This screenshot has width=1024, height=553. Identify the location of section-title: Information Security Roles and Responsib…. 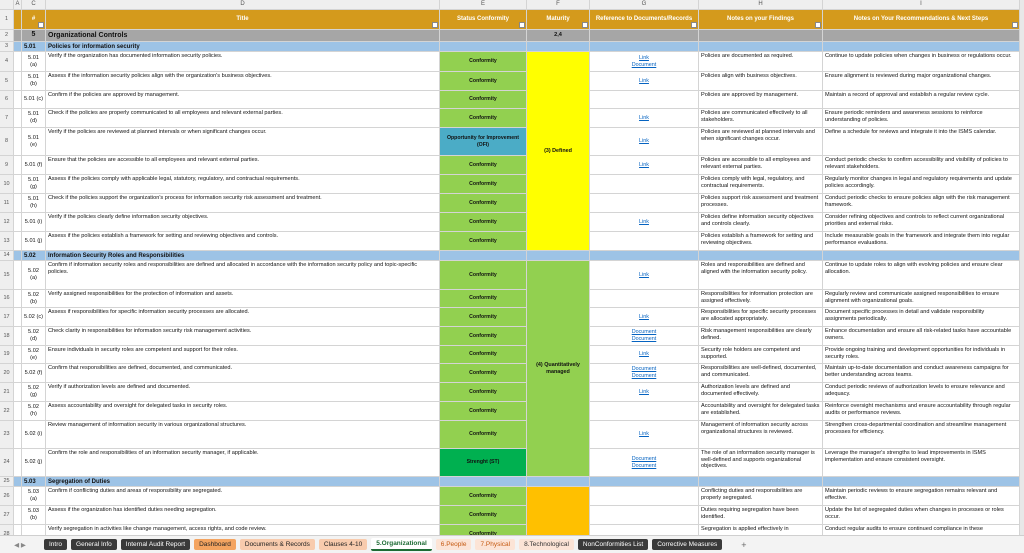
(243, 256).